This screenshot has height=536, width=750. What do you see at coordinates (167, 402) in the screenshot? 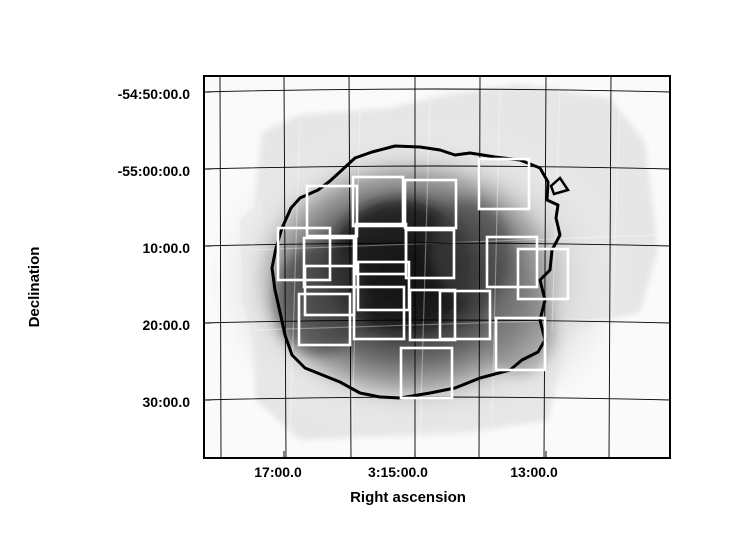
I see `y-tick-label: 30:00.0` at bounding box center [167, 402].